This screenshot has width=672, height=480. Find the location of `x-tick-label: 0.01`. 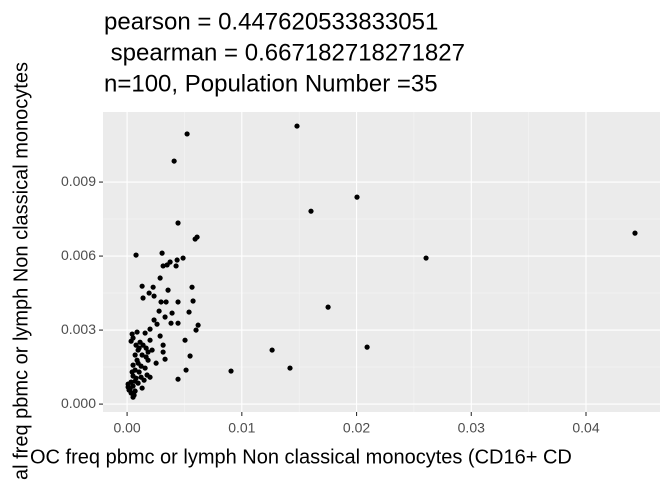

x-tick-label: 0.01 is located at coordinates (241, 428).